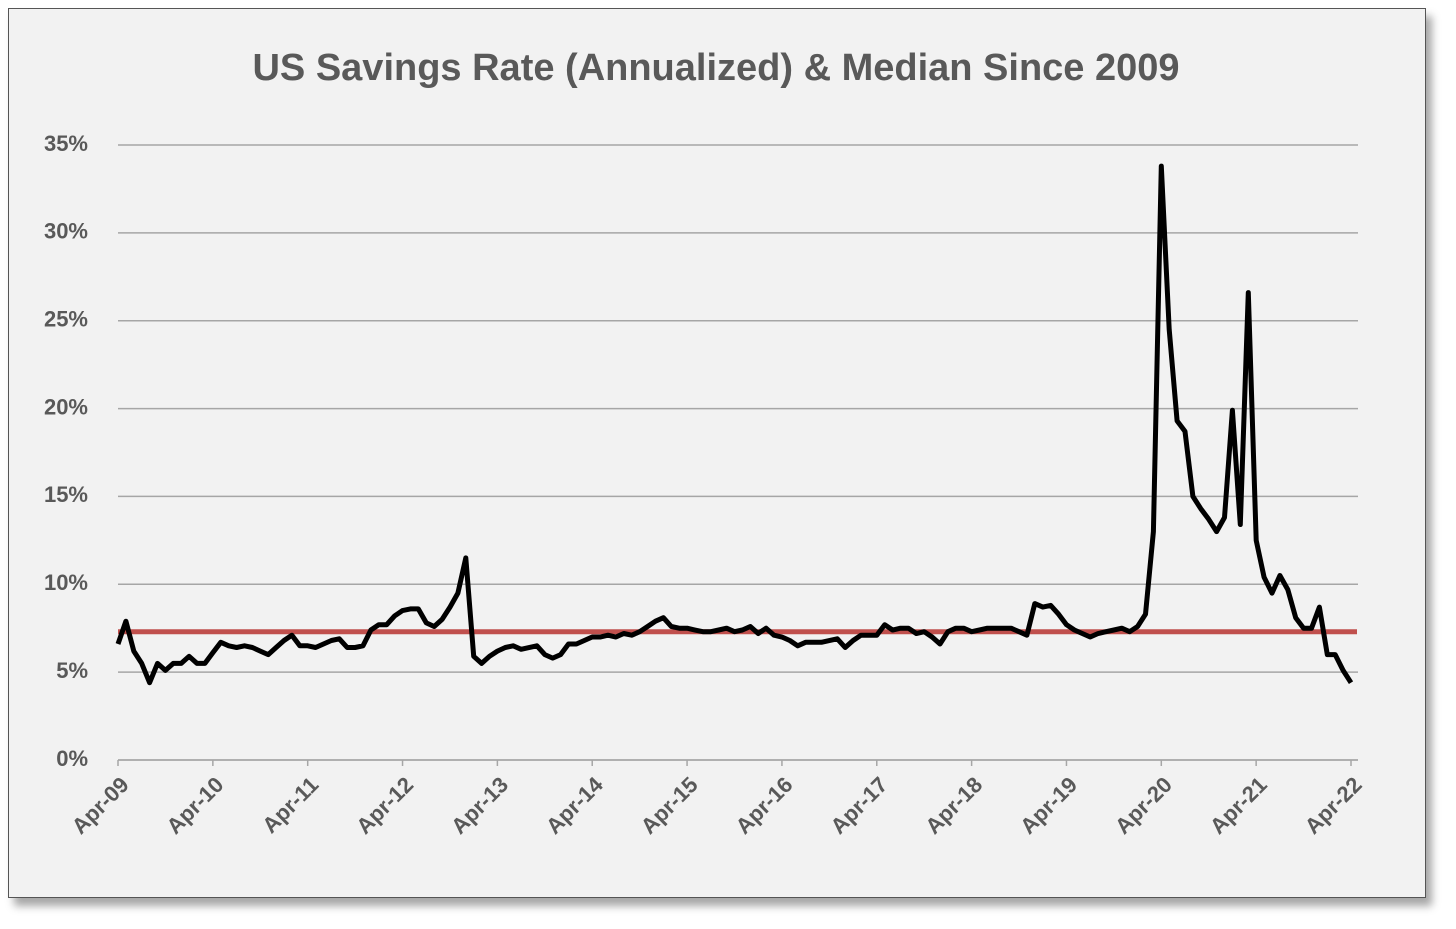 This screenshot has width=1456, height=929. I want to click on y-tick-label: 20%, so click(66, 406).